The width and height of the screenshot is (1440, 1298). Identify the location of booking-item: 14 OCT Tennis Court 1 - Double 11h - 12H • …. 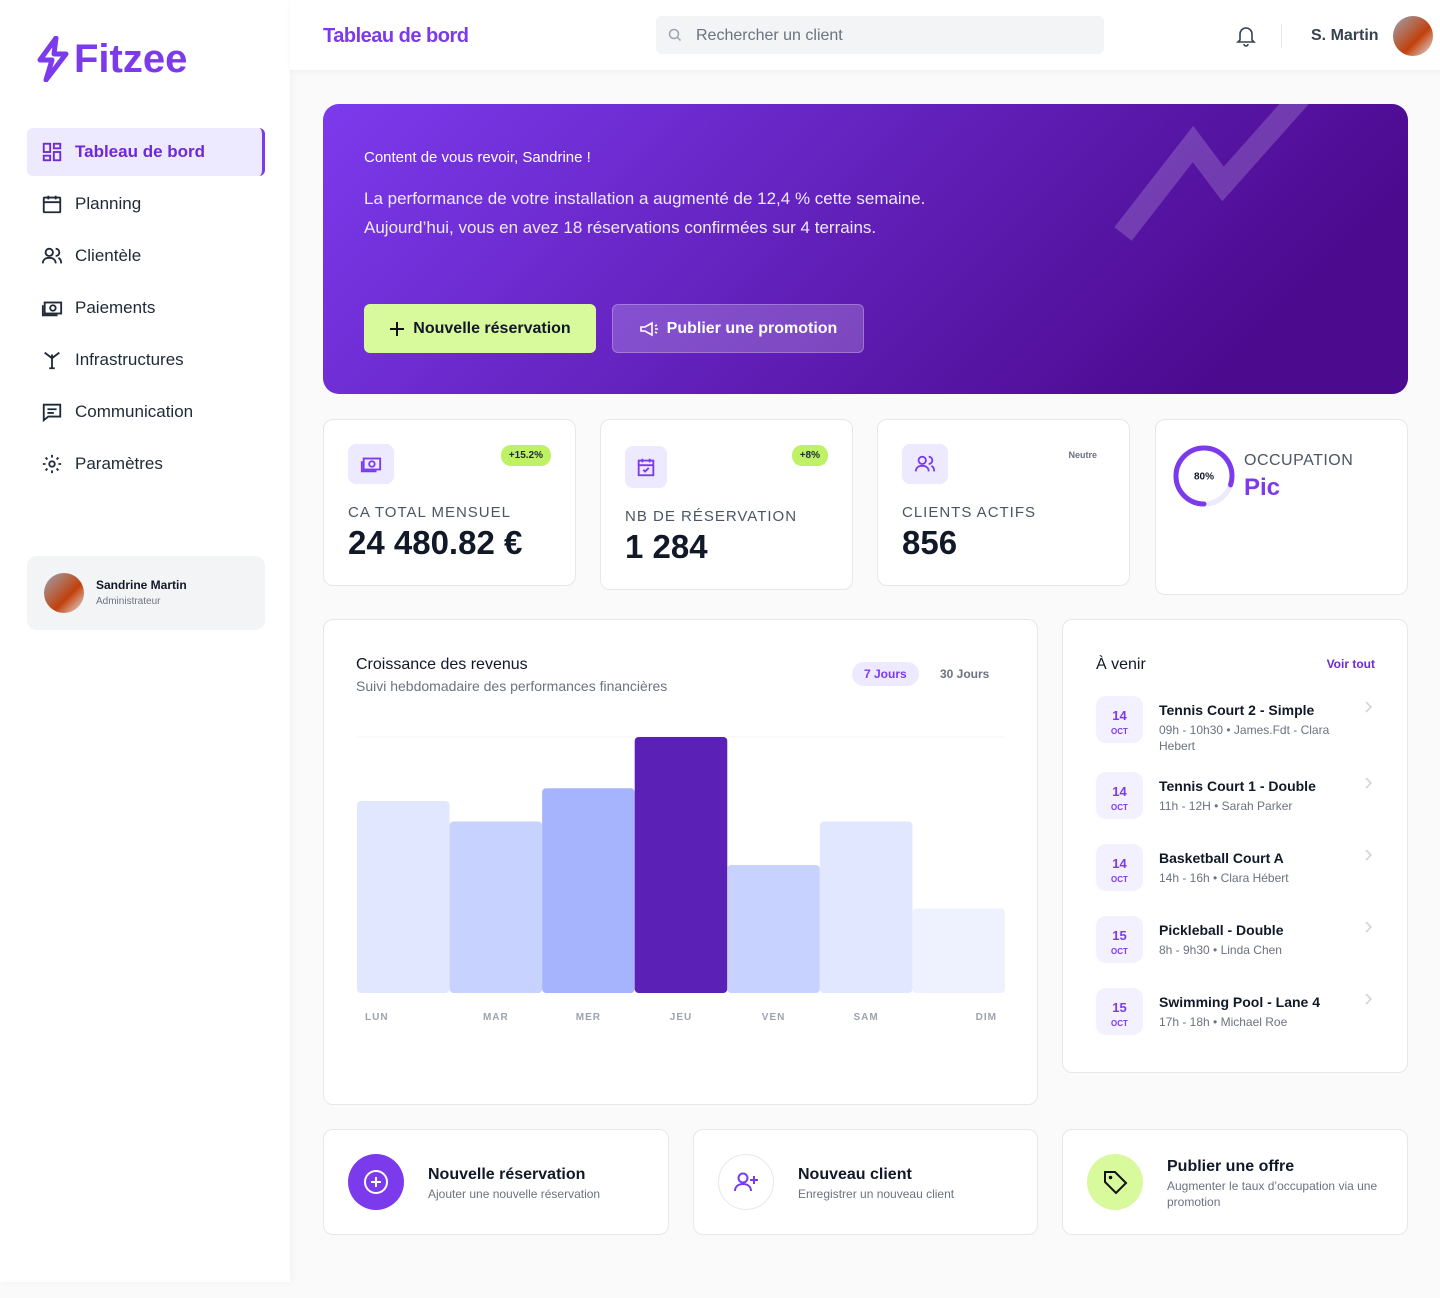
(1236, 802).